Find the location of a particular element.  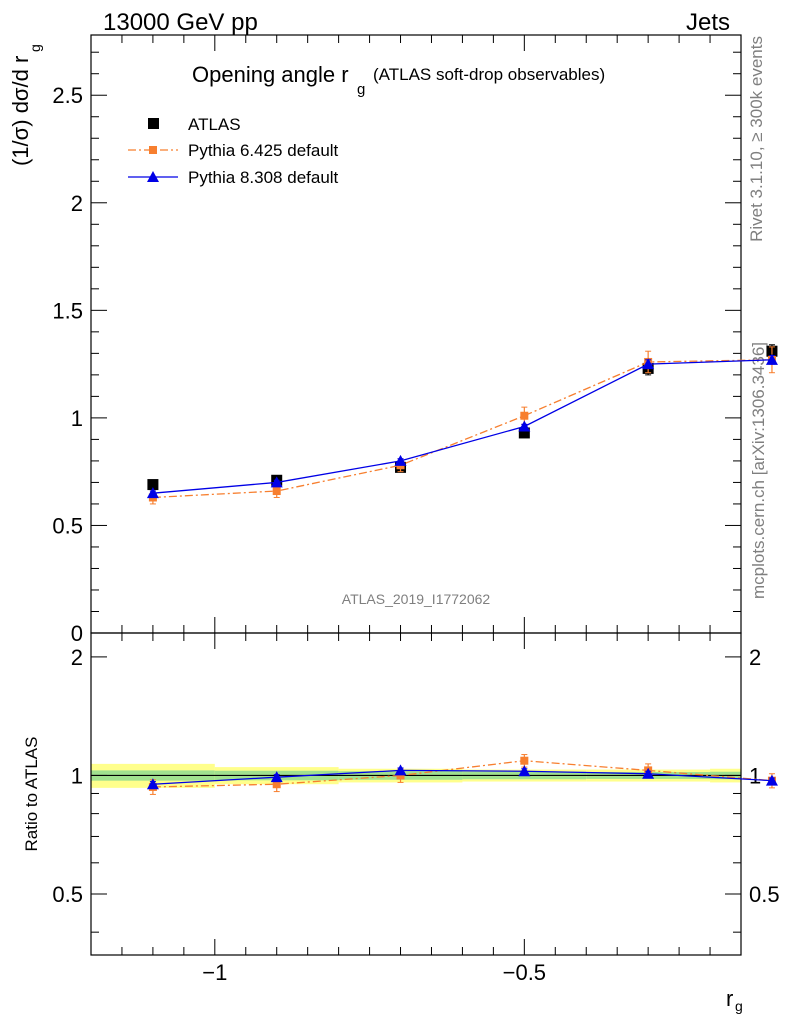

main-y-tick-labels: 0 0.5 1 1.5 2 2.5 is located at coordinates (67, 364).